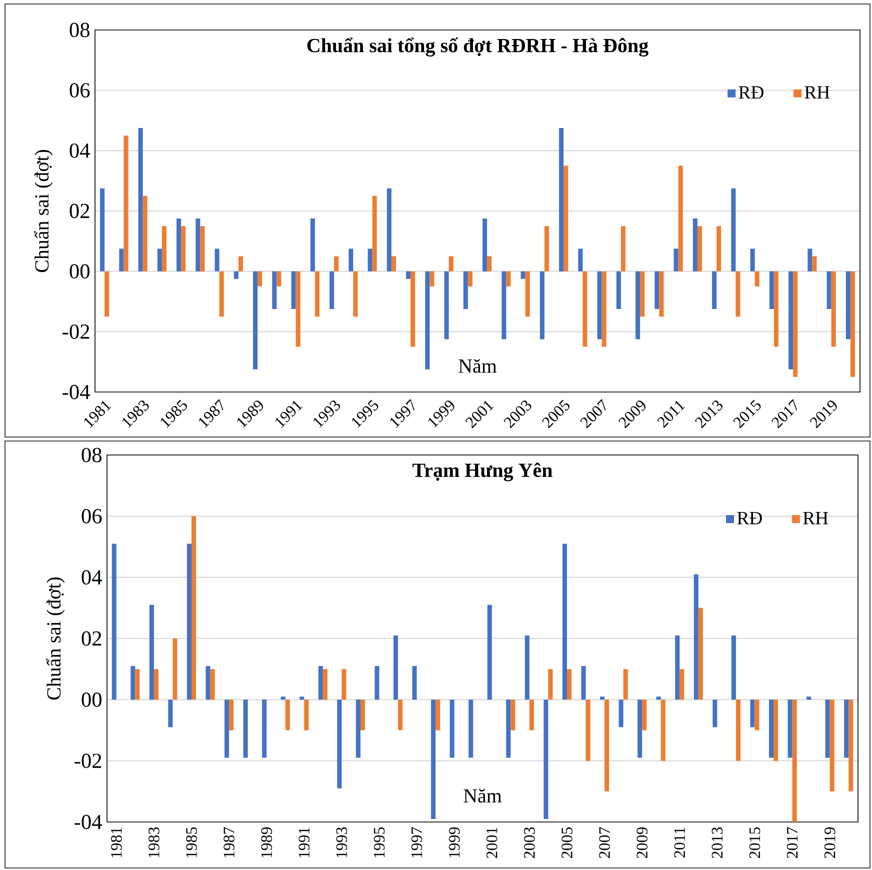 Image resolution: width=872 pixels, height=870 pixels. What do you see at coordinates (454, 842) in the screenshot?
I see `x-tick-label: 1999` at bounding box center [454, 842].